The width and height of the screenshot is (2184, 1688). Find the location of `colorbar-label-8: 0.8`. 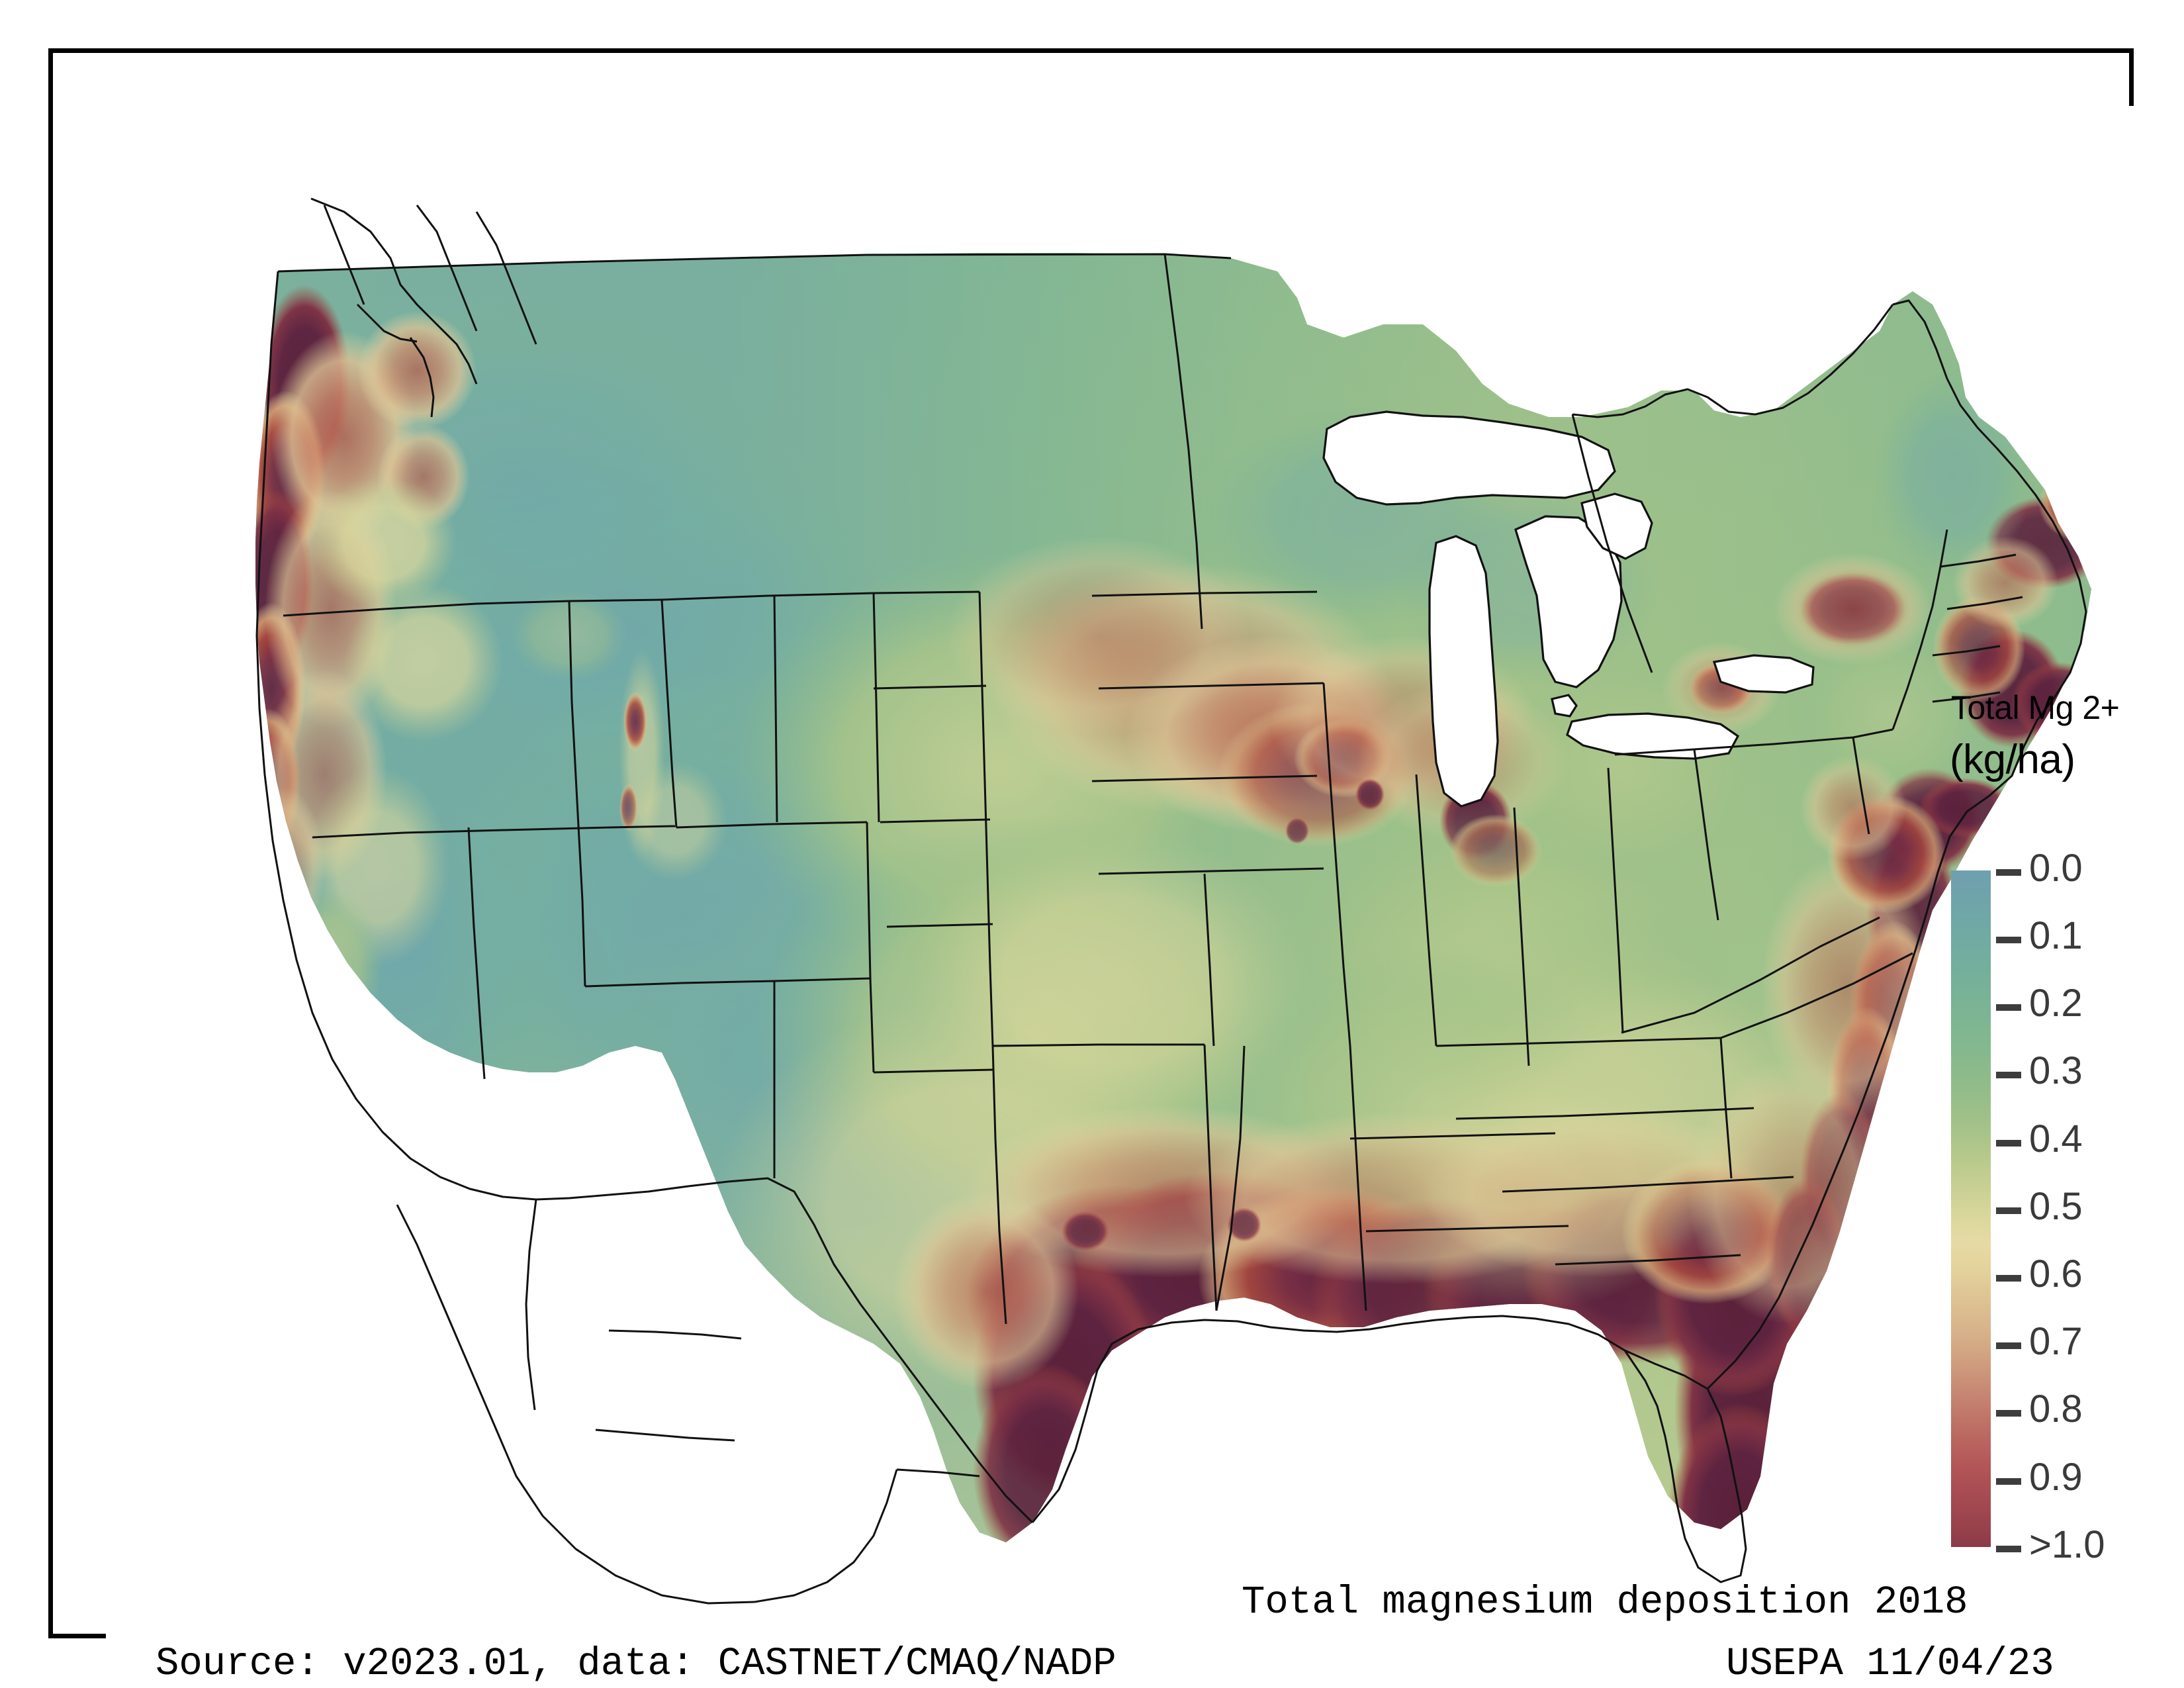

colorbar-label-8: 0.8 is located at coordinates (2056, 1408).